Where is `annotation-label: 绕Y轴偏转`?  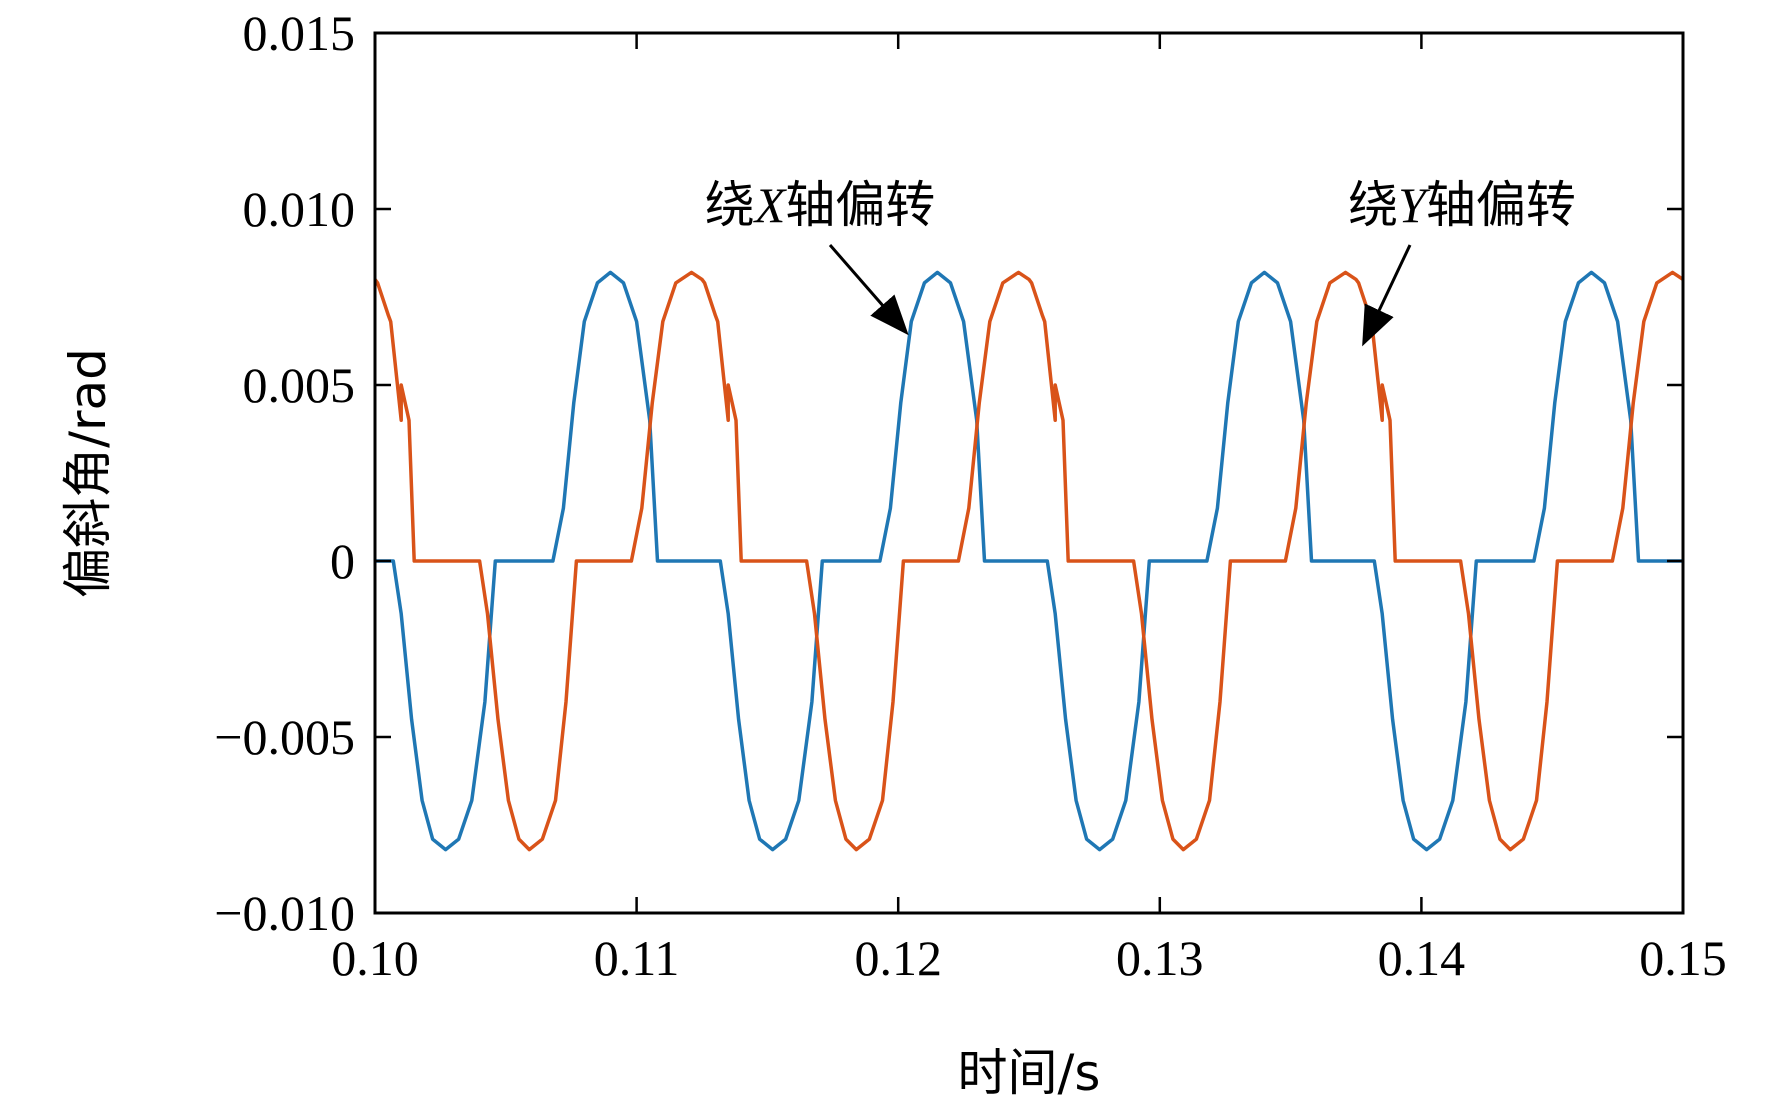 annotation-label: 绕Y轴偏转 is located at coordinates (1462, 205).